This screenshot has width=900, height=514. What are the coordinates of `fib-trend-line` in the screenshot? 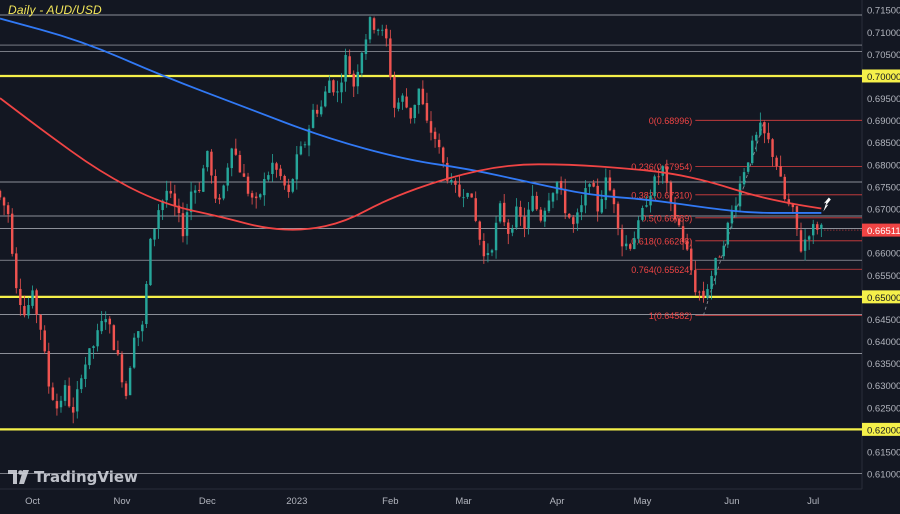 It's located at (734, 218).